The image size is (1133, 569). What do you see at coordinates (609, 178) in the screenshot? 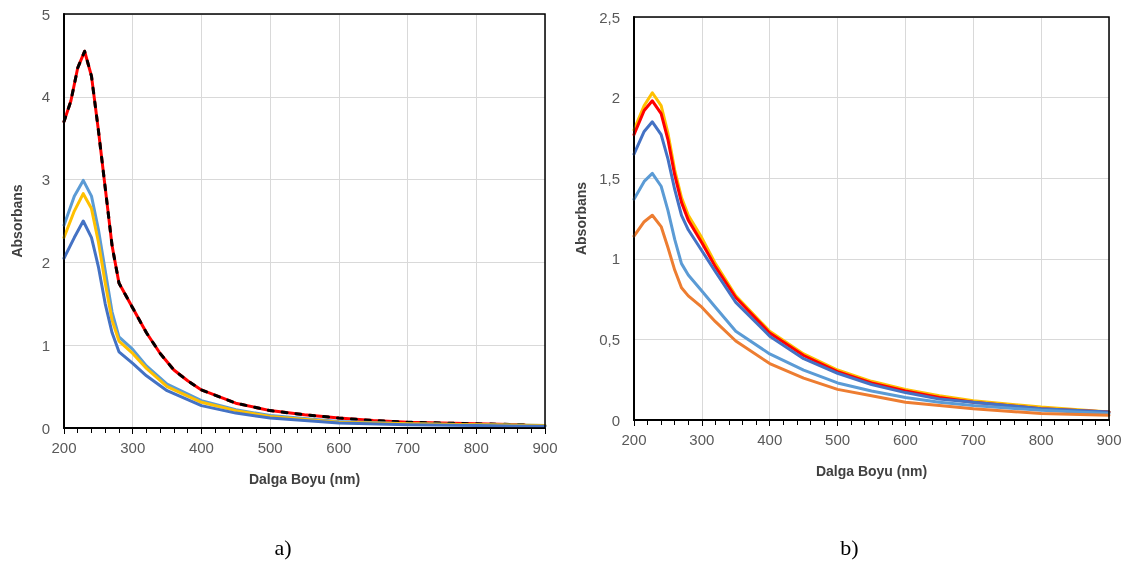
I see `y-tick-label: 1,5` at bounding box center [609, 178].